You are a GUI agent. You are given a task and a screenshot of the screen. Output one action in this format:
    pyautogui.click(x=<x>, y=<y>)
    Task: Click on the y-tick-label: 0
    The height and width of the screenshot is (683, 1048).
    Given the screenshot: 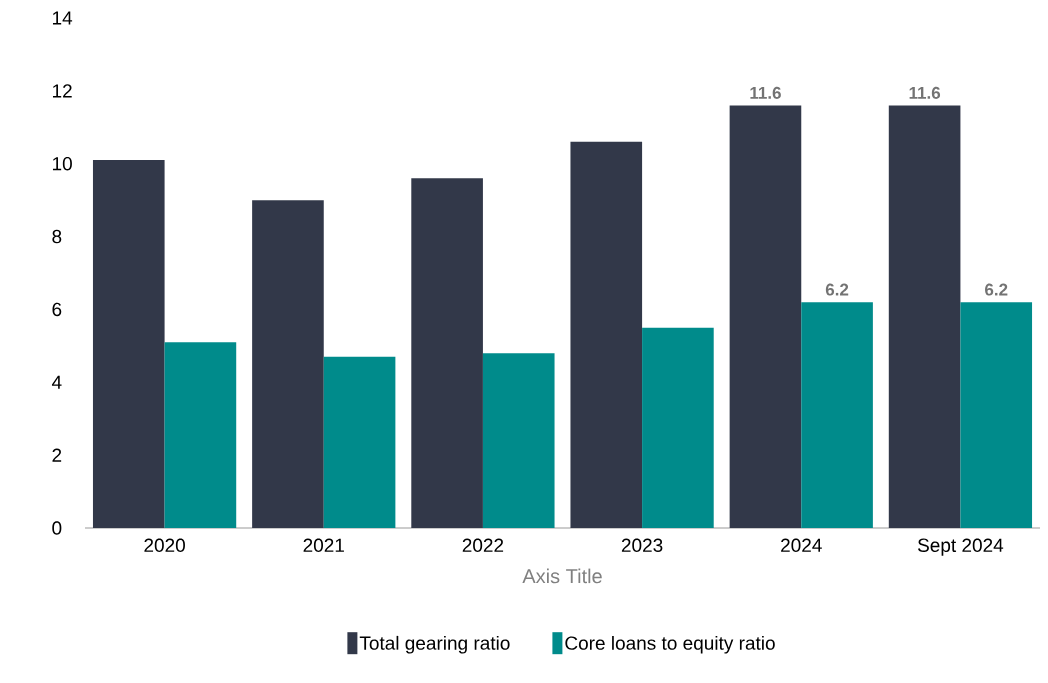 What is the action you would take?
    pyautogui.click(x=57, y=528)
    